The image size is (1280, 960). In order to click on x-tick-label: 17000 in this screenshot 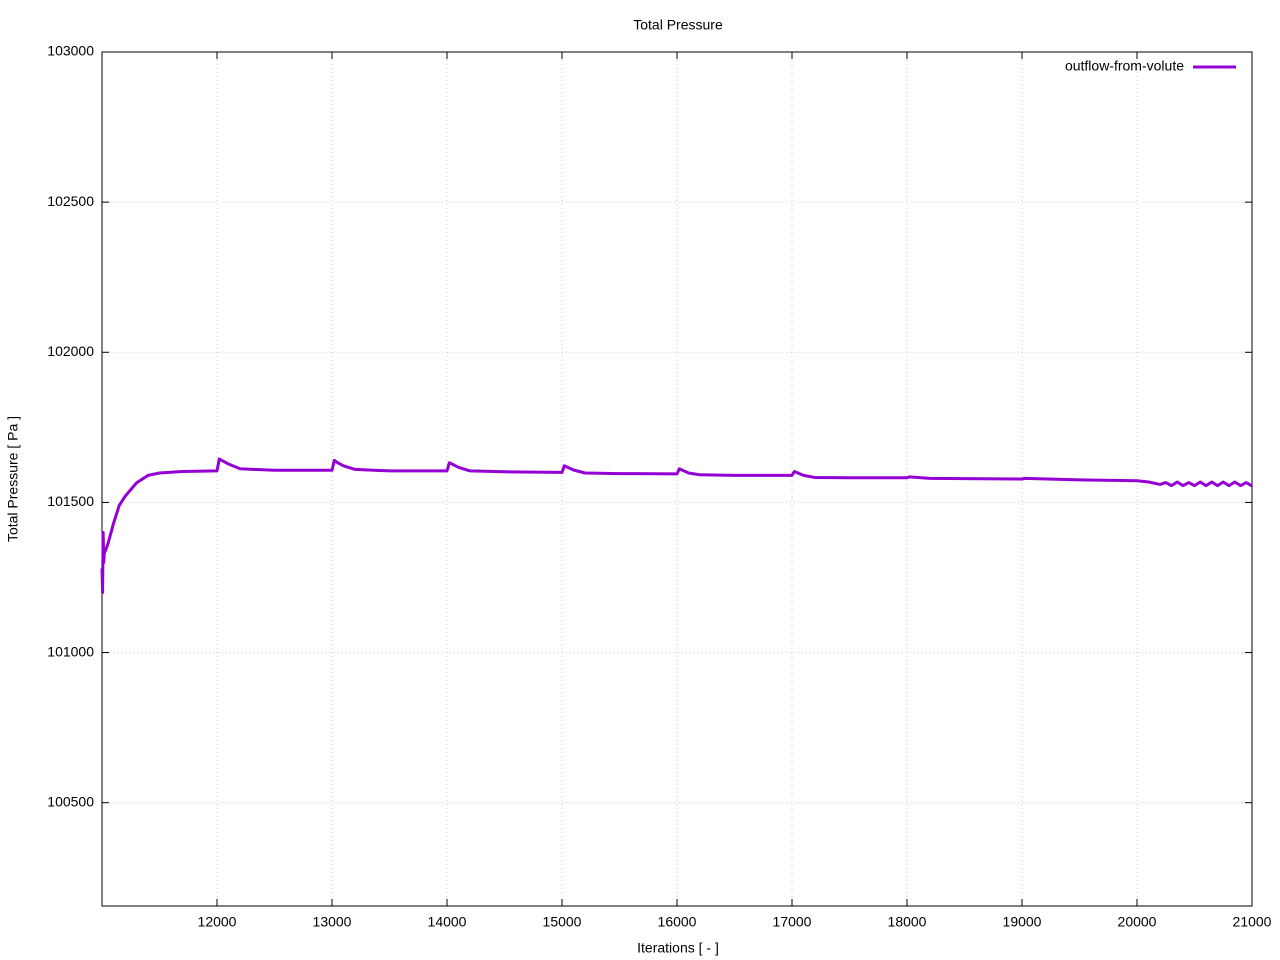, I will do `click(792, 922)`.